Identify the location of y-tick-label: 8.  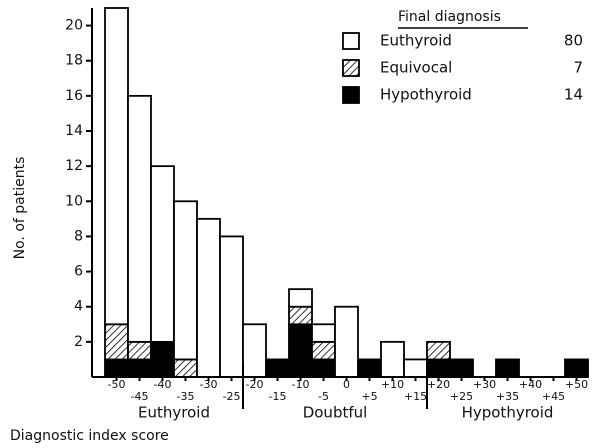
(78, 236).